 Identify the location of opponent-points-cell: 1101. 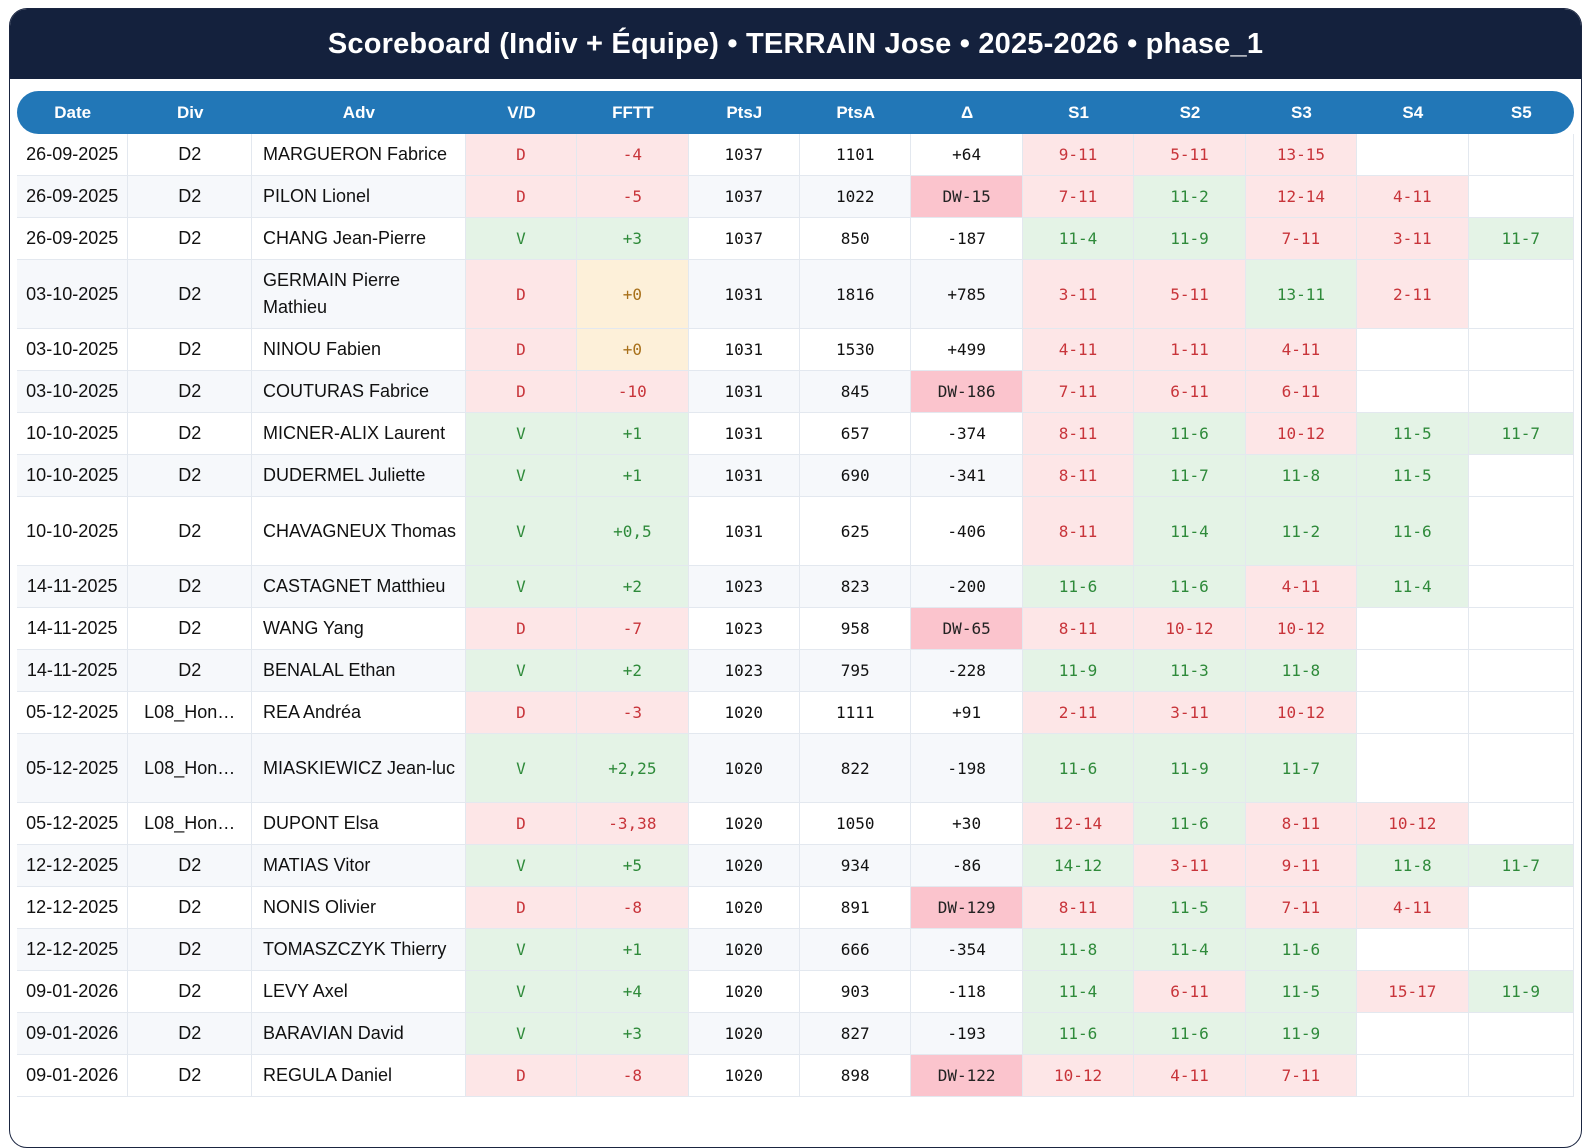
(856, 155).